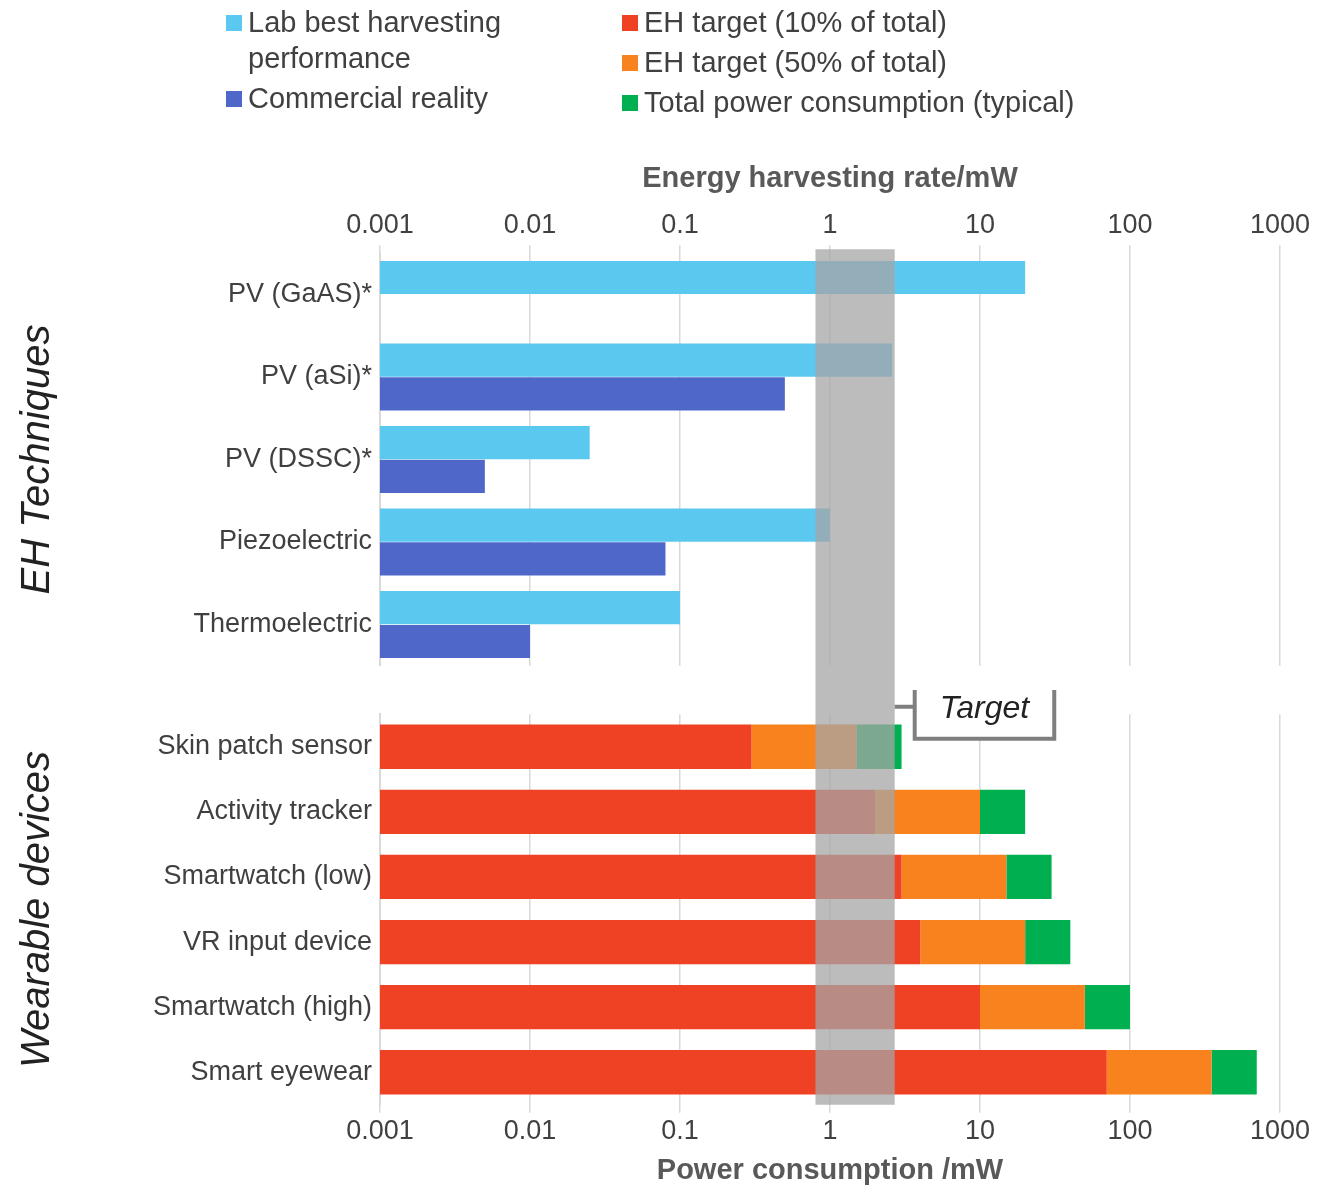  Describe the element at coordinates (985, 706) in the screenshot. I see `band-label: Target` at that location.